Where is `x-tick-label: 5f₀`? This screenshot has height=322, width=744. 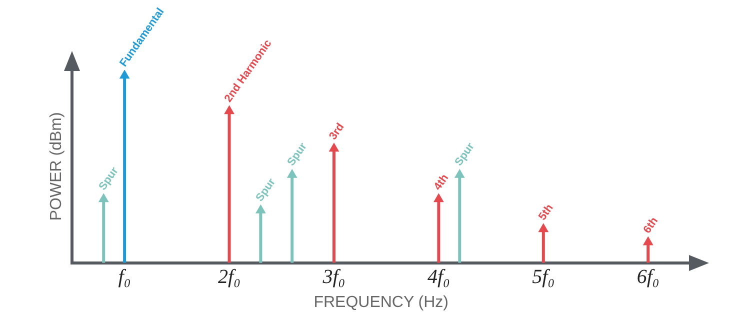
x-tick-label: 5f₀ is located at coordinates (543, 277).